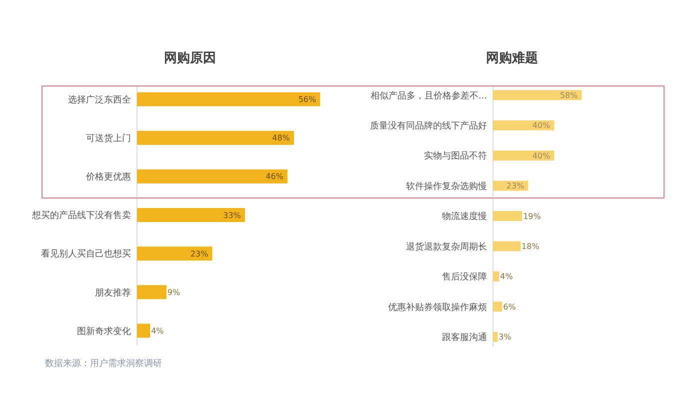  I want to click on y-tick-label: 可送货上门, so click(108, 138).